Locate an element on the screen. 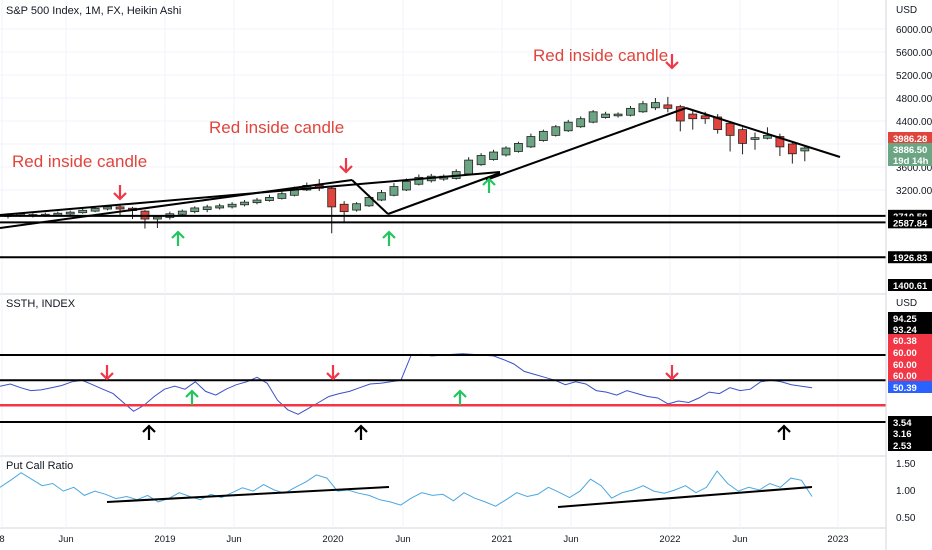 The image size is (932, 550). put-call-ratio-pane is located at coordinates (406, 489).